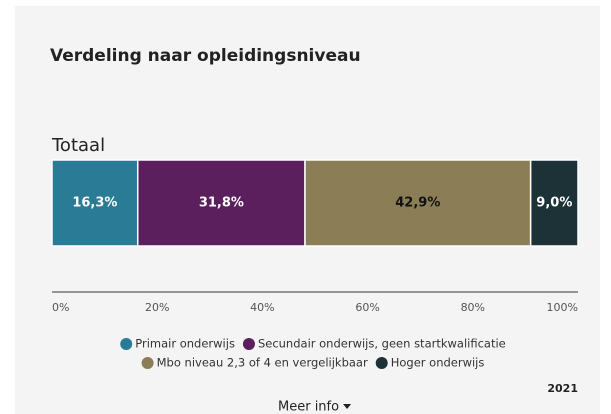 The height and width of the screenshot is (414, 611). I want to click on data-label: 31,8%, so click(221, 203).